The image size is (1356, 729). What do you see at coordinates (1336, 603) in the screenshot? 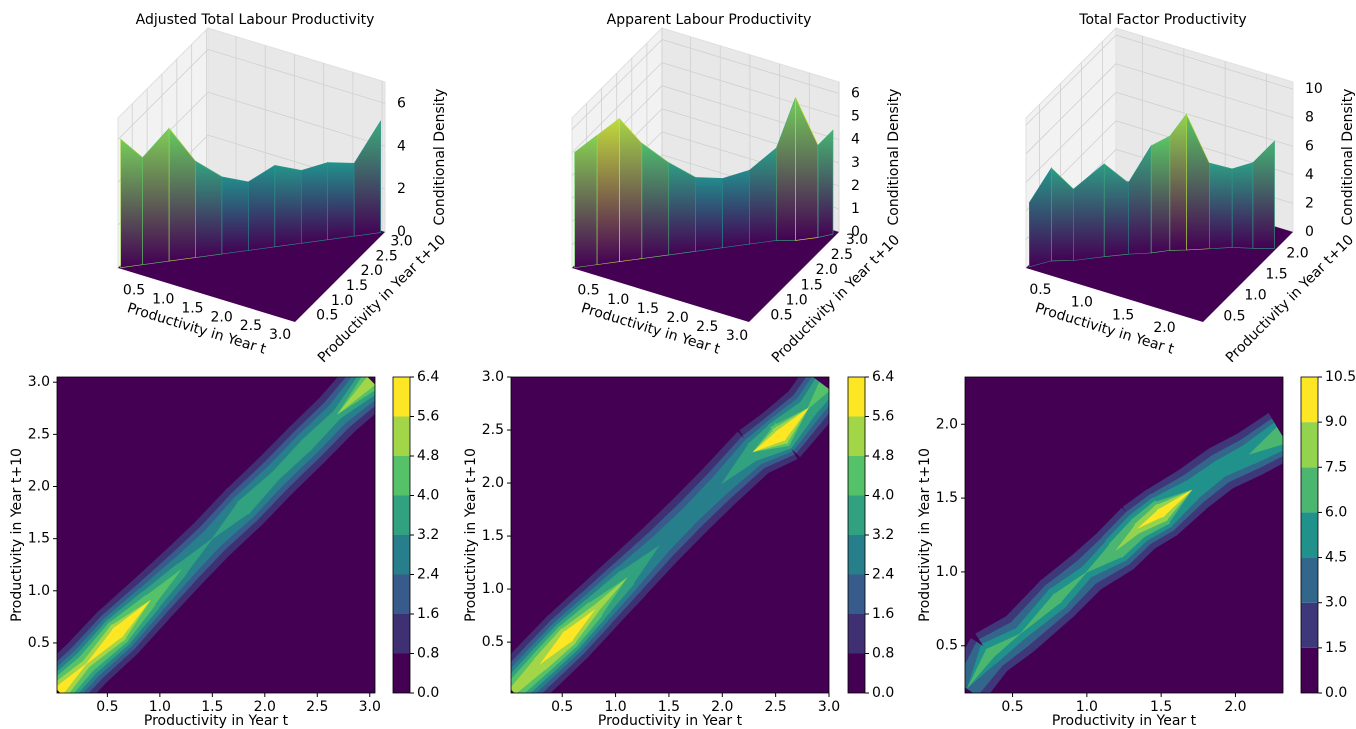
I see `colorbar-tick-label: 3.0` at bounding box center [1336, 603].